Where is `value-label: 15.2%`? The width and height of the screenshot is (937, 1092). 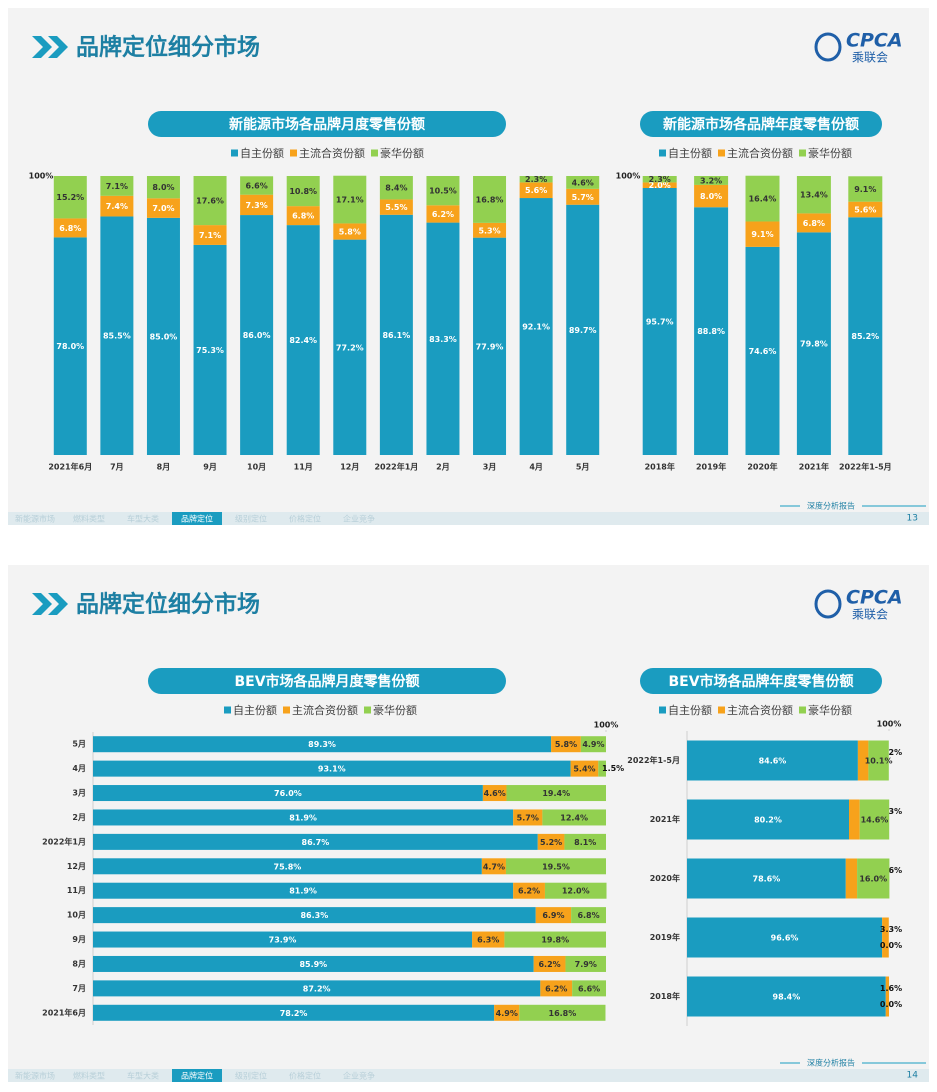 value-label: 15.2% is located at coordinates (70, 197).